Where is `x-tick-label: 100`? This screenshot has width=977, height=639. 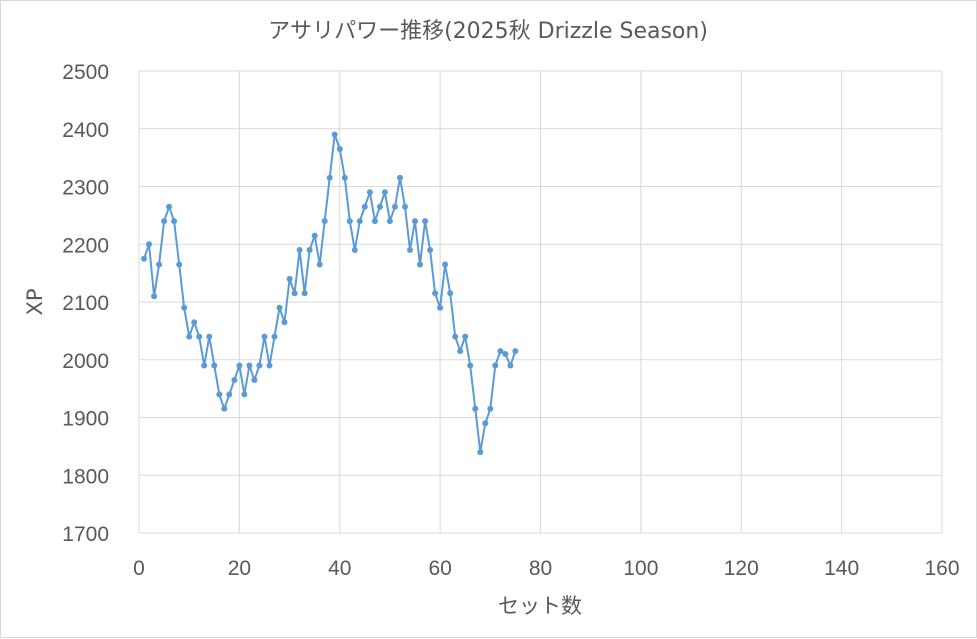
x-tick-label: 100 is located at coordinates (640, 568).